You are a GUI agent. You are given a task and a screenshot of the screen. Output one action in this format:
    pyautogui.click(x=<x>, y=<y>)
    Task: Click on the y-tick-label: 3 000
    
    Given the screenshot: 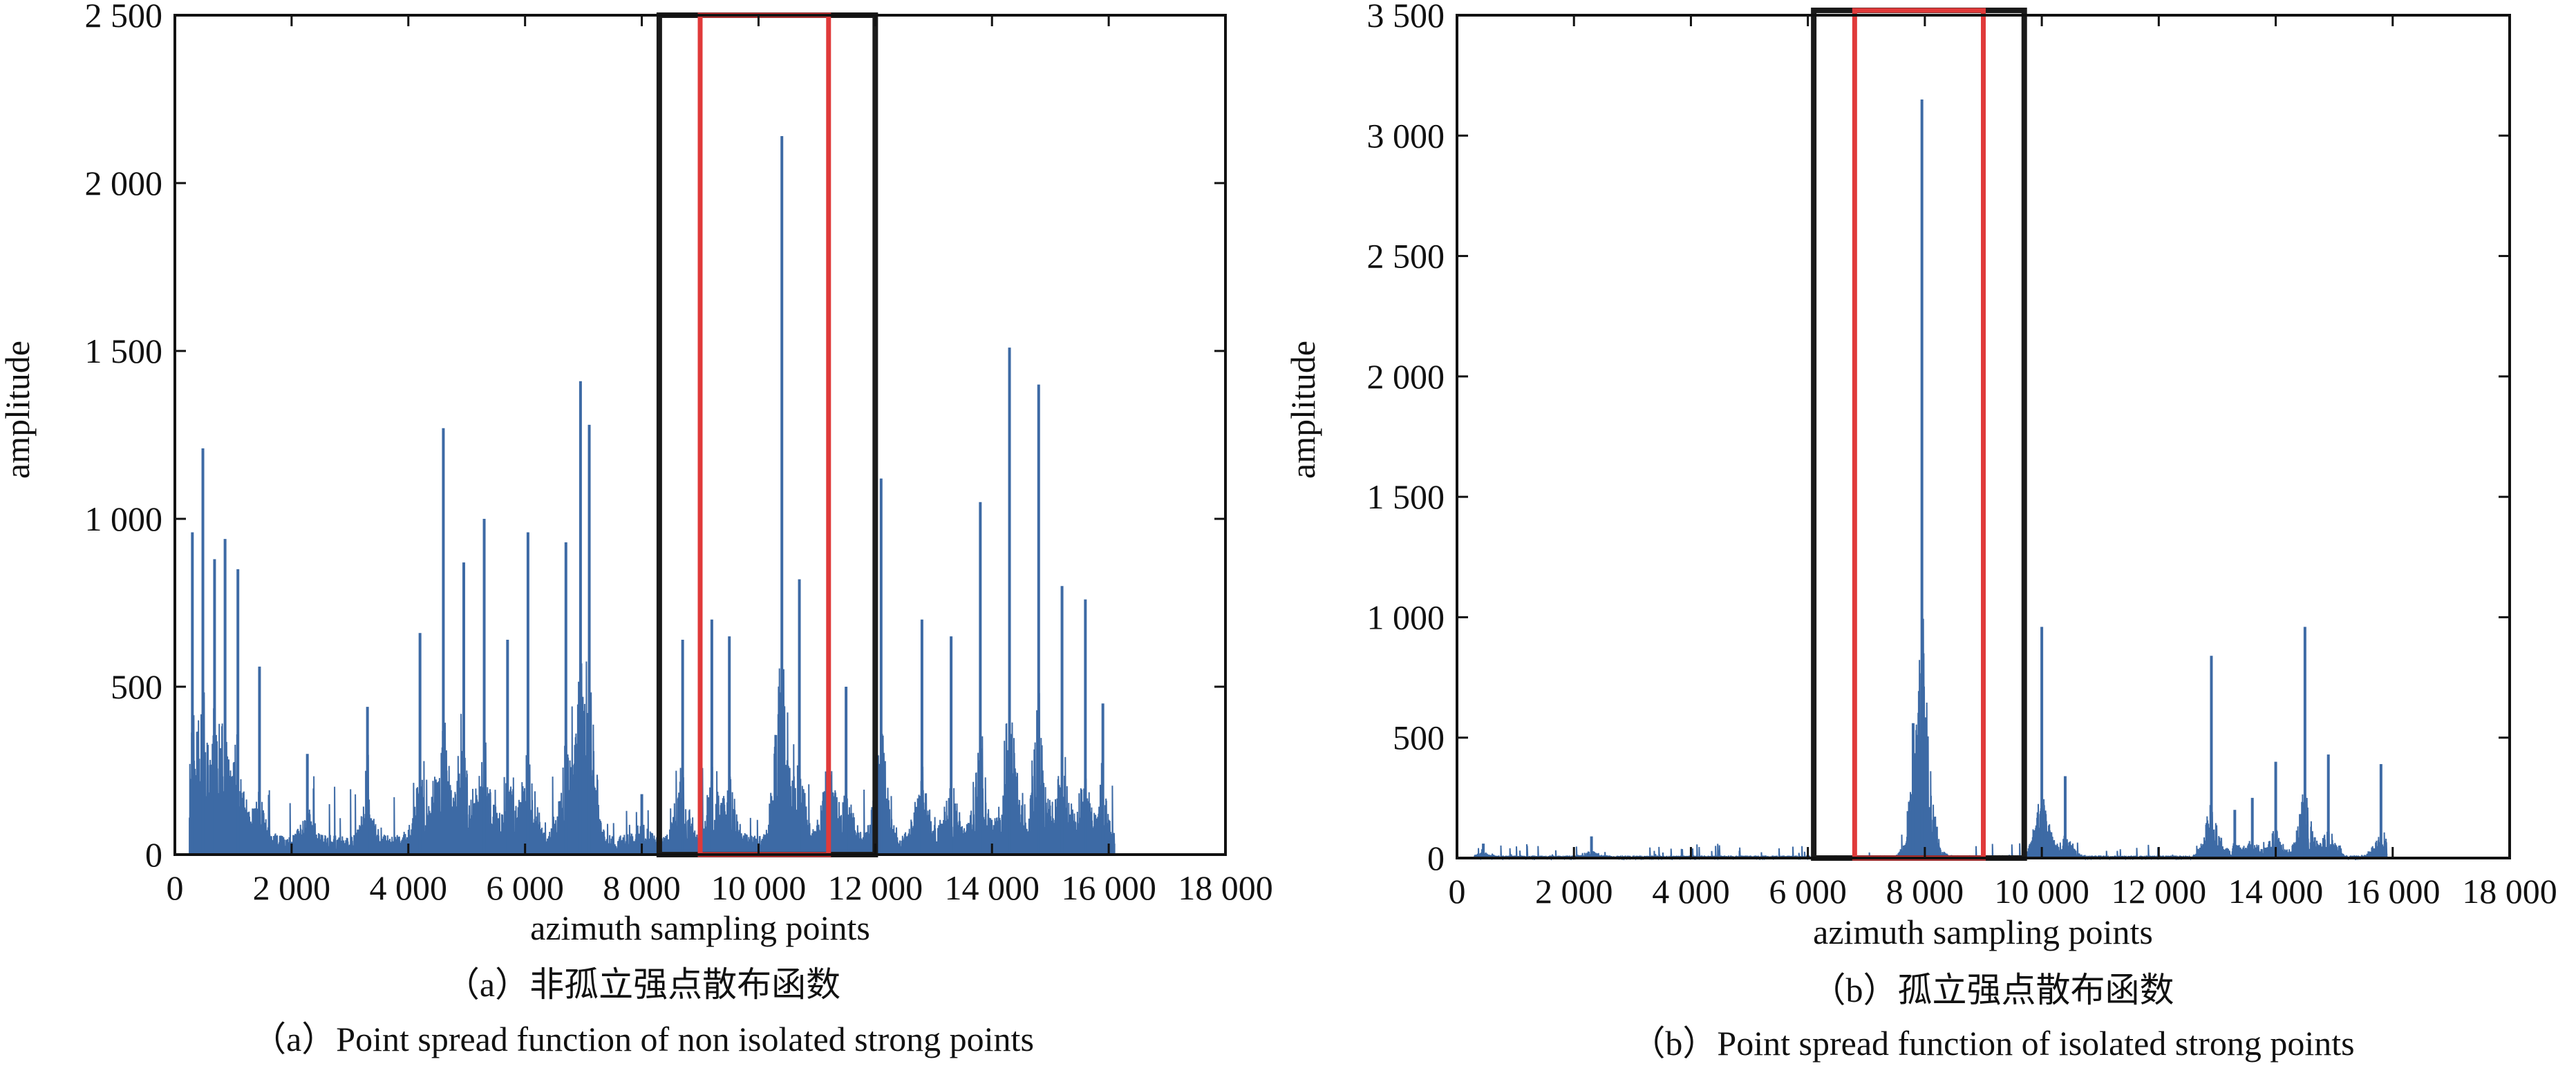 What is the action you would take?
    pyautogui.click(x=1406, y=135)
    